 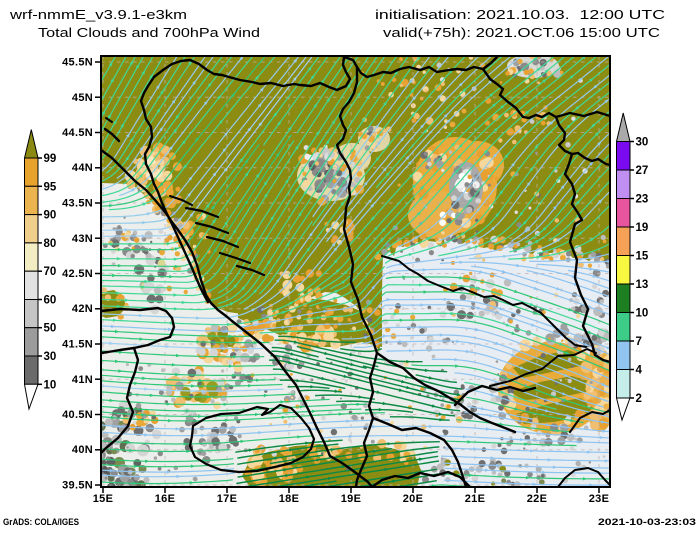 What do you see at coordinates (50, 244) in the screenshot?
I see `svg-text: 80` at bounding box center [50, 244].